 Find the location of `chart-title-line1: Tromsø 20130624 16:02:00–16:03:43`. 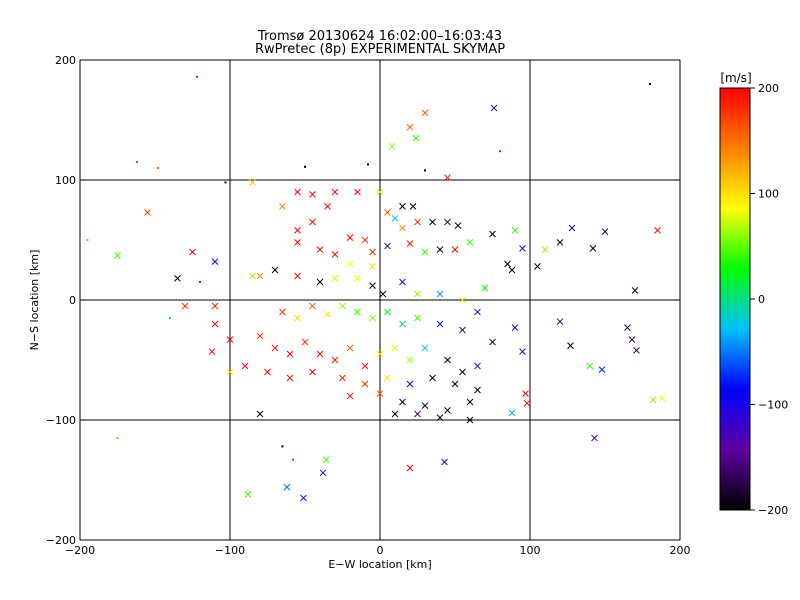

chart-title-line1: Tromsø 20130624 16:02:00–16:03:43 is located at coordinates (379, 36).